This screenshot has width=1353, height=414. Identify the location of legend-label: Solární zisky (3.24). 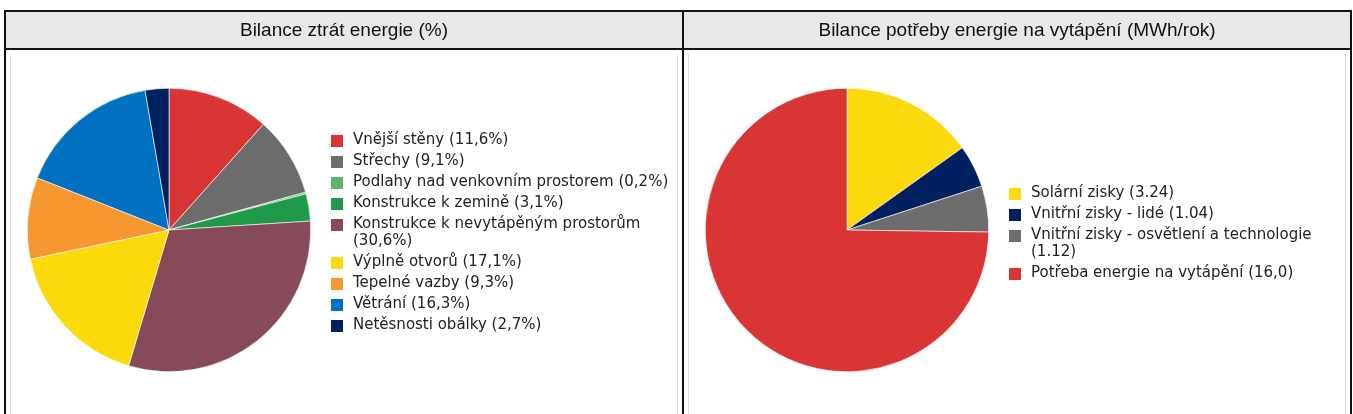
(1103, 191).